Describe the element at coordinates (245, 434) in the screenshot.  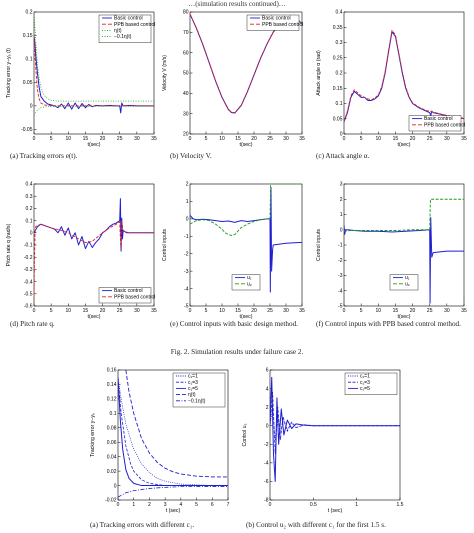
I see `y-axis-label: Control u₂` at that location.